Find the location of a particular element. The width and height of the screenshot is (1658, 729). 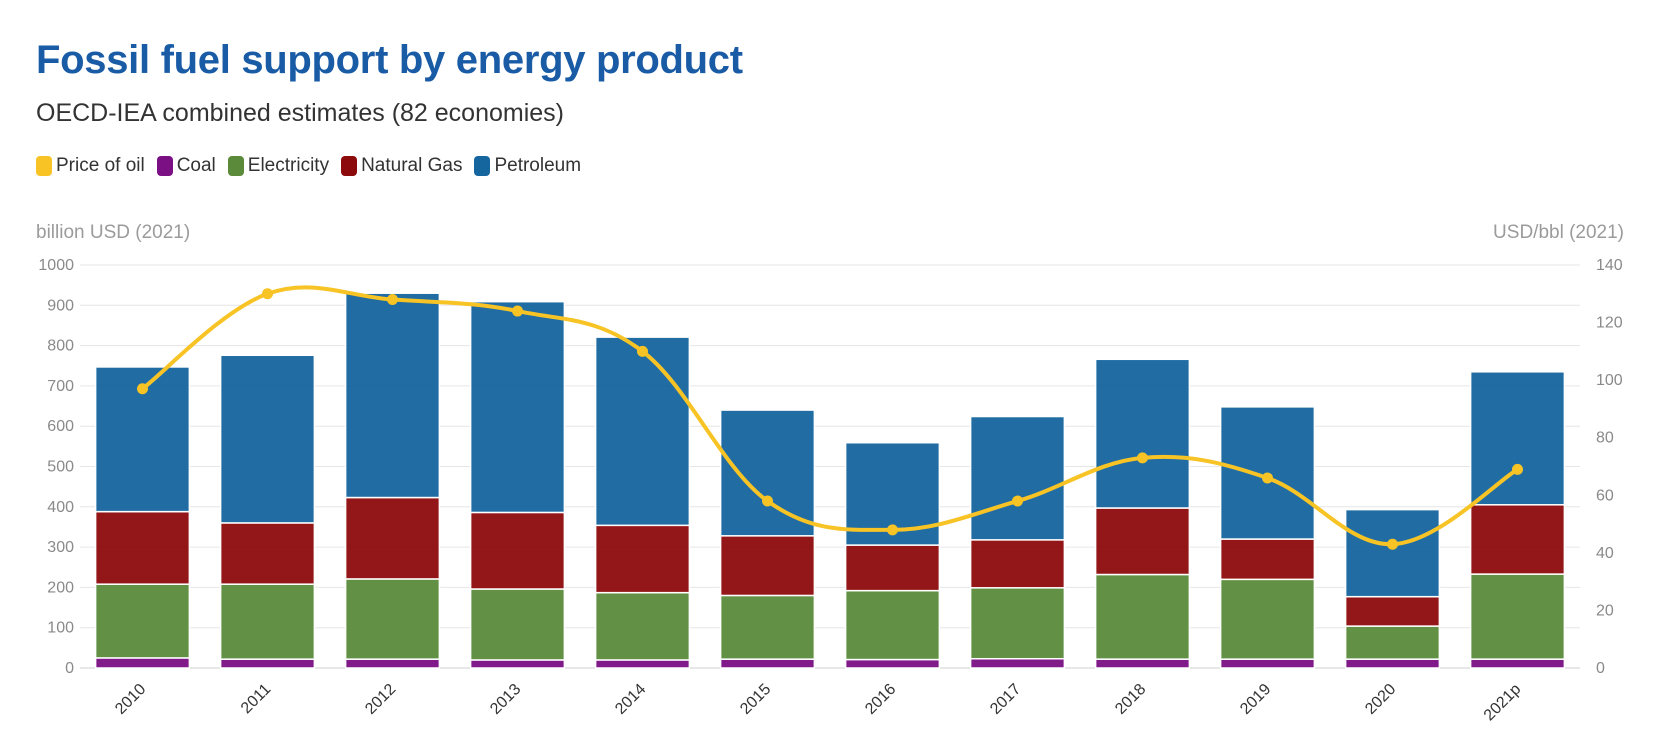

y-tick-label-left: 800 is located at coordinates (60, 346).